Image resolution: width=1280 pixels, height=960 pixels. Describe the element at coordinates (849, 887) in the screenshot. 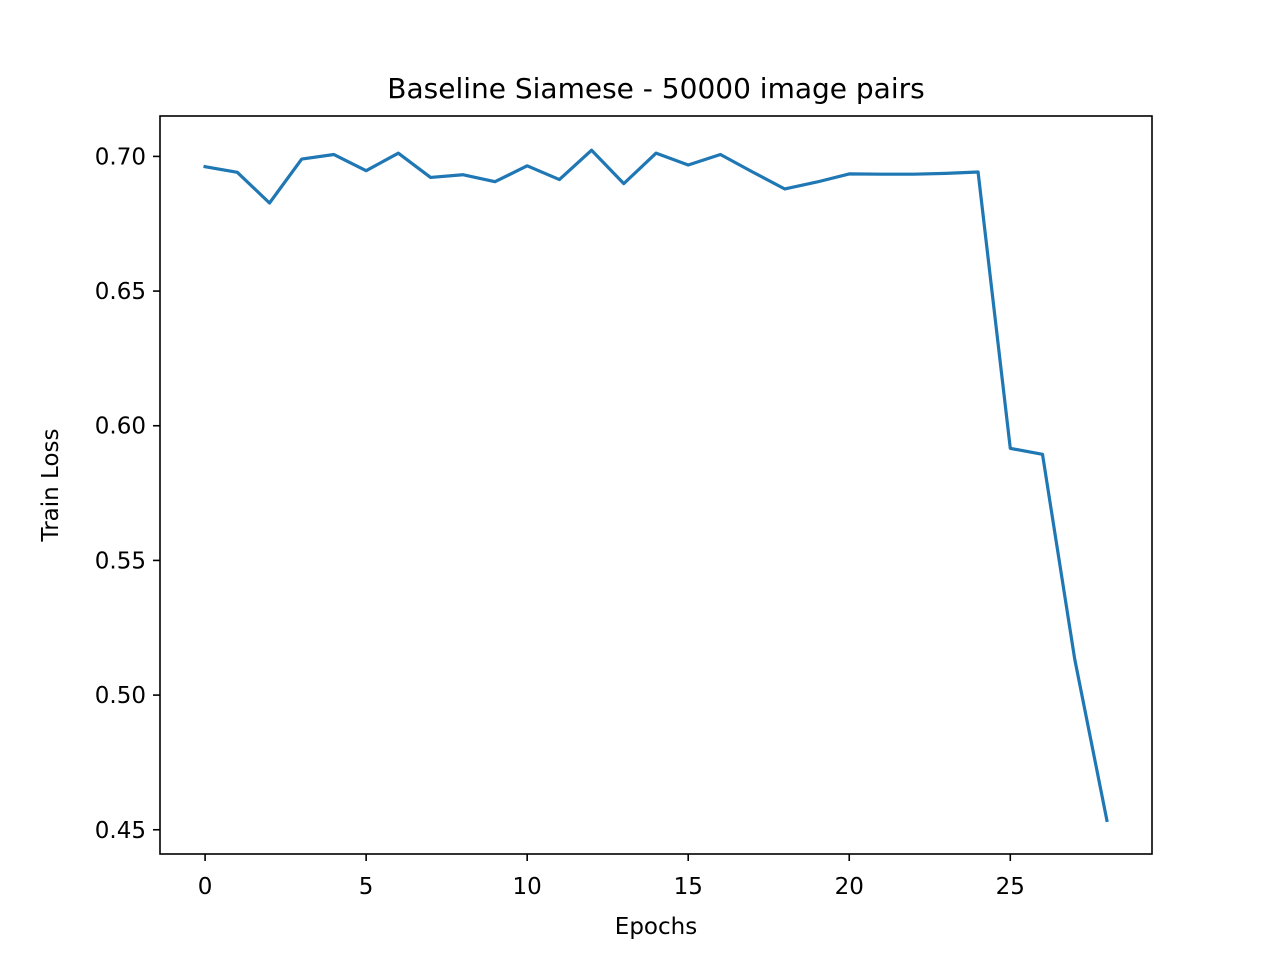

I see `x-tick-label: 20` at that location.